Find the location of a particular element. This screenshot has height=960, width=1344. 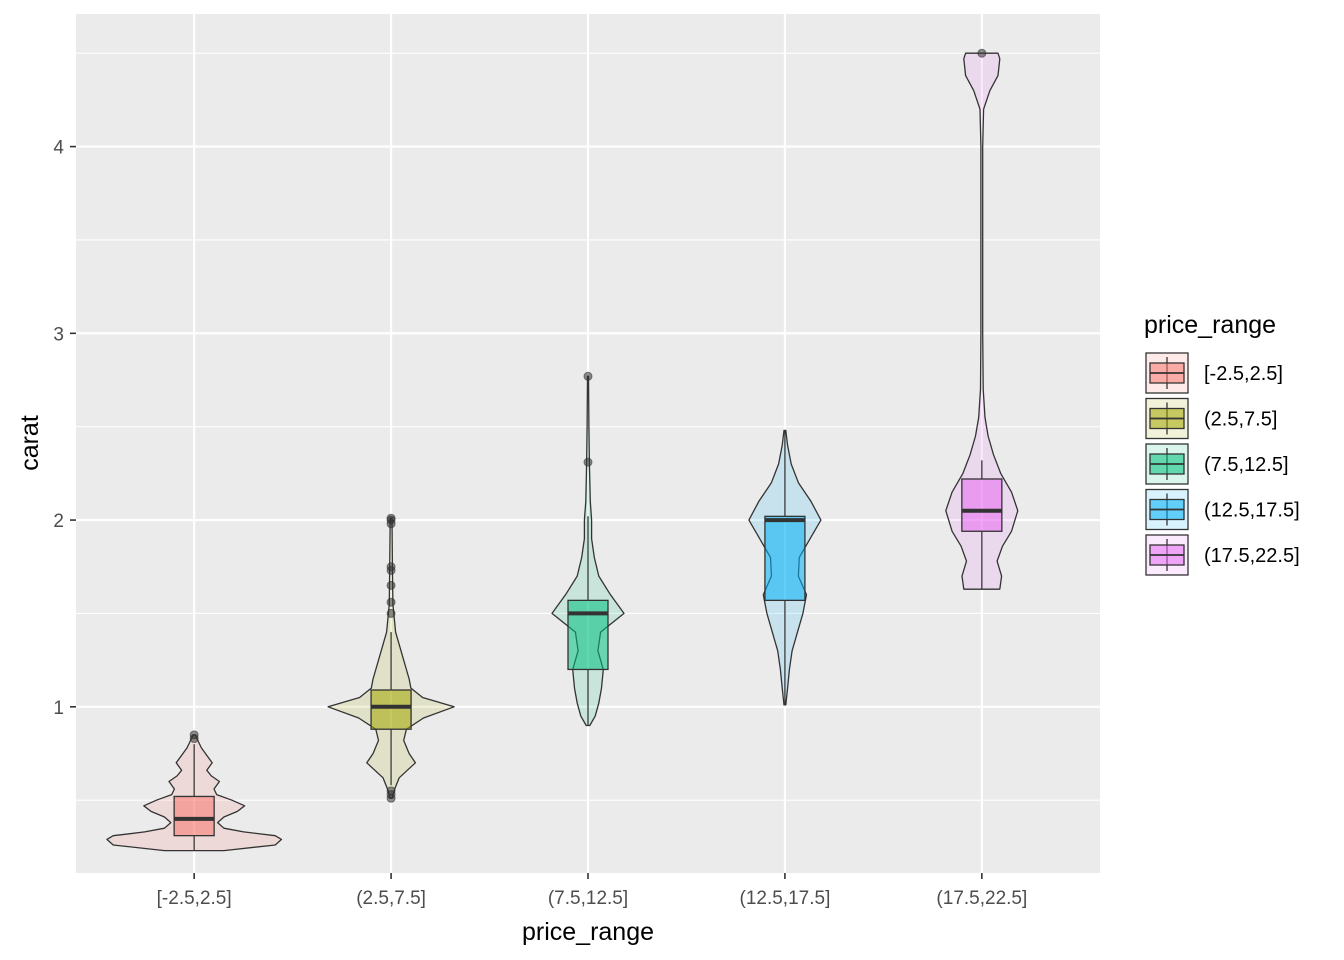

legend-item: [-2.5,2.5] is located at coordinates (1214, 373).